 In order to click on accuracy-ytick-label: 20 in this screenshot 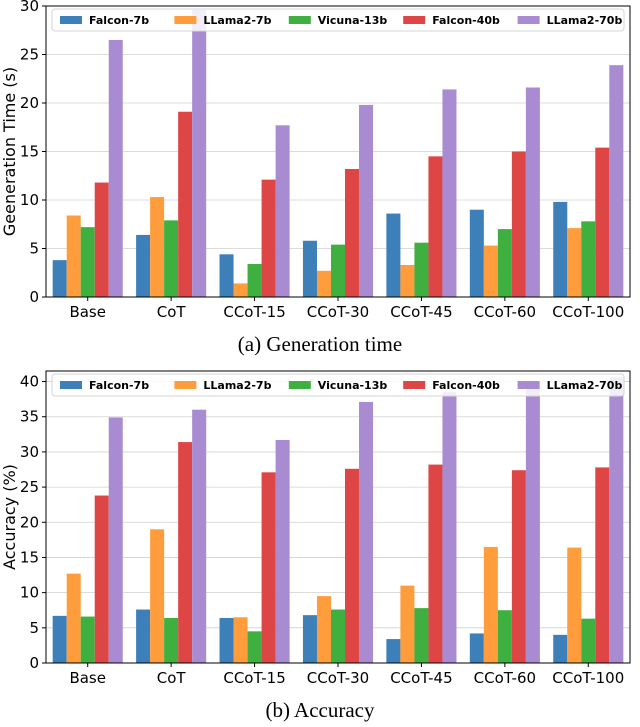, I will do `click(29, 522)`.